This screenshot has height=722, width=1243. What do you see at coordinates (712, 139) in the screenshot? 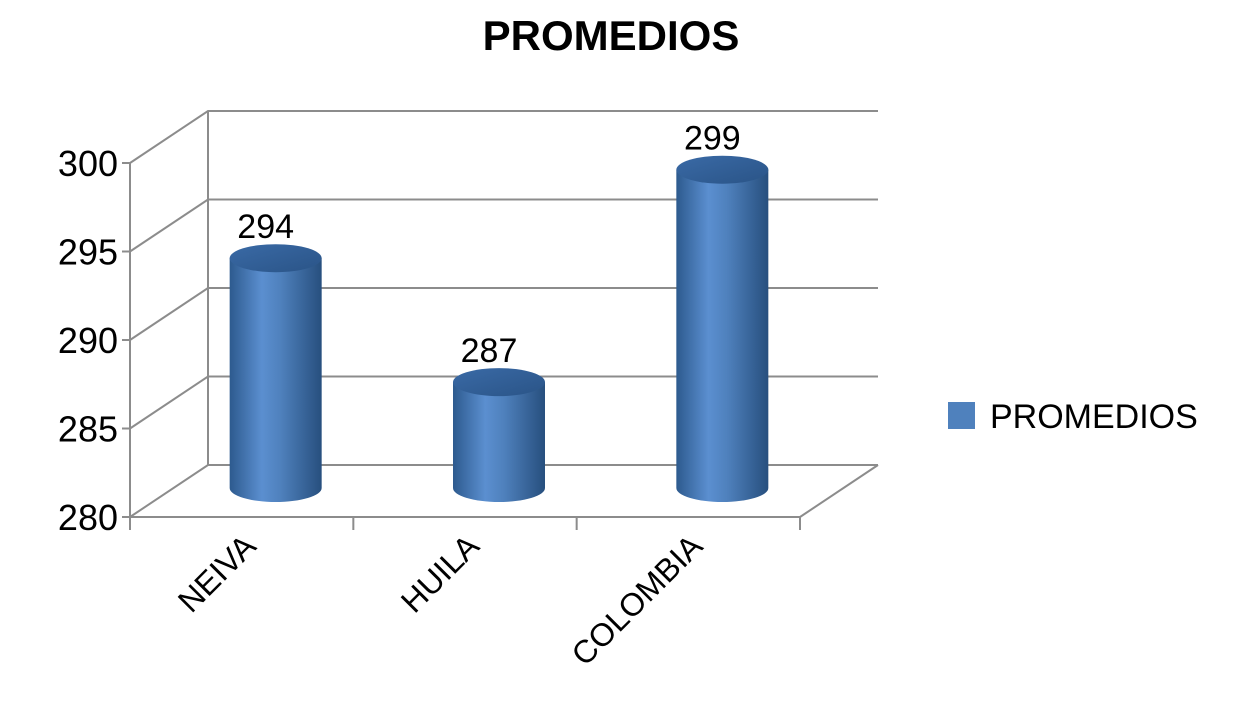
I see `data-label: 299` at bounding box center [712, 139].